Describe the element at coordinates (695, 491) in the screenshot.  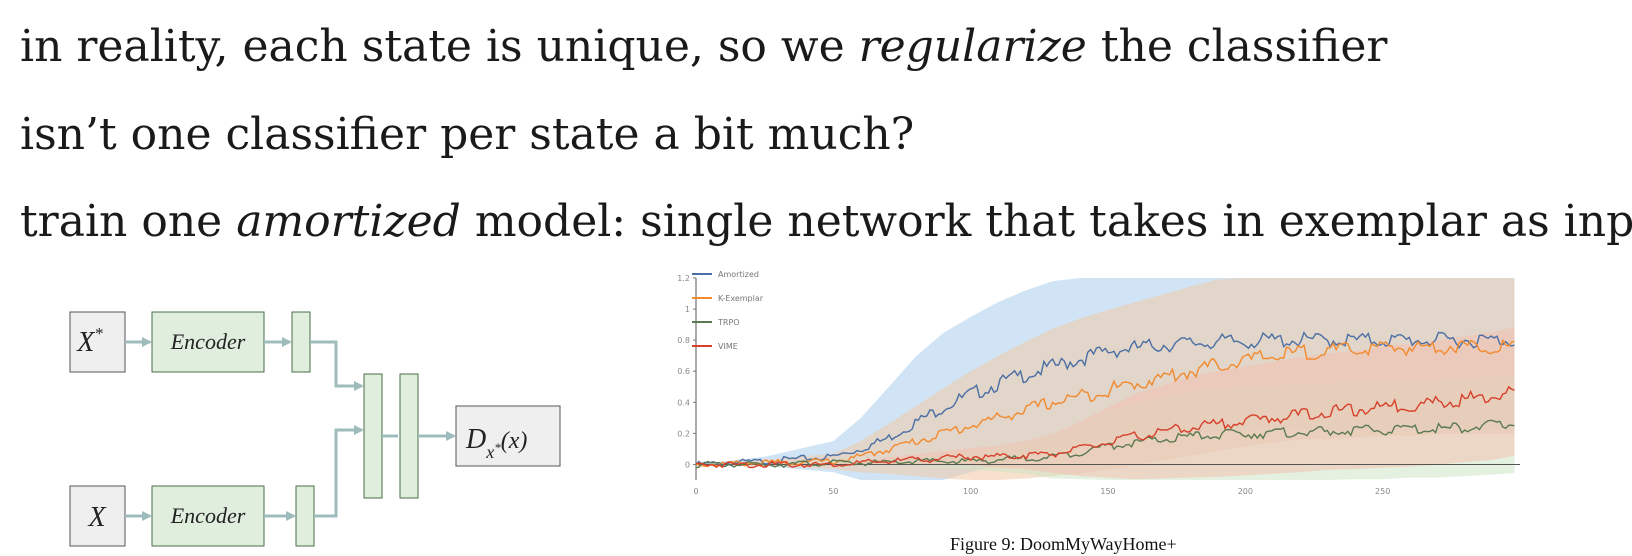
I see `x-tick-label-0: 0` at that location.